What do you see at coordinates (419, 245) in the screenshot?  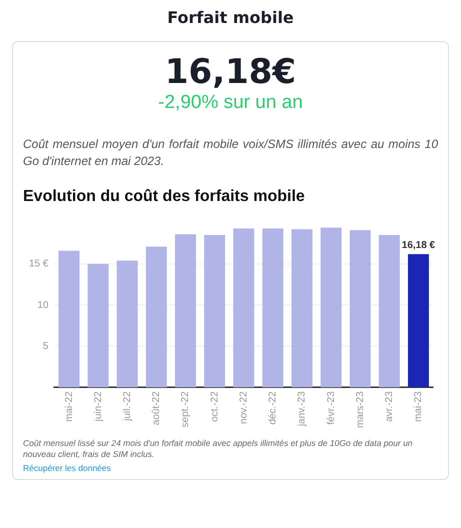 I see `data-label: 16,18 €` at bounding box center [419, 245].